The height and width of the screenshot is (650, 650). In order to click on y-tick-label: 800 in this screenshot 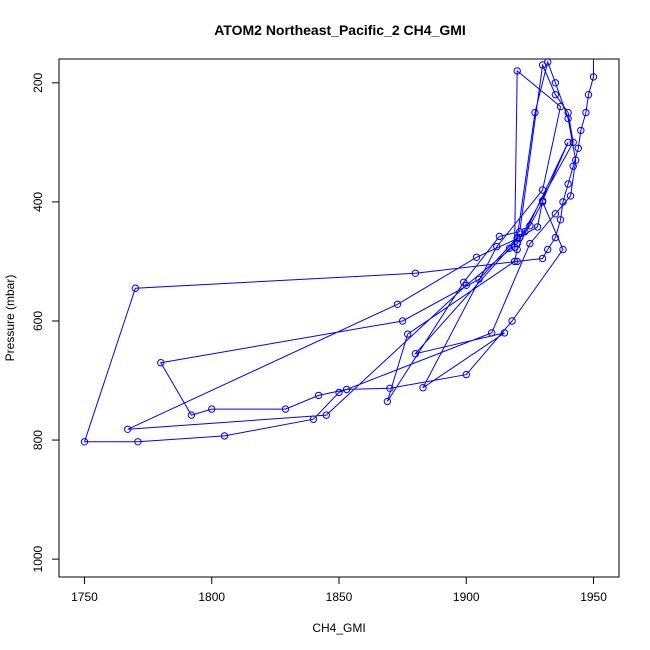, I will do `click(38, 440)`.